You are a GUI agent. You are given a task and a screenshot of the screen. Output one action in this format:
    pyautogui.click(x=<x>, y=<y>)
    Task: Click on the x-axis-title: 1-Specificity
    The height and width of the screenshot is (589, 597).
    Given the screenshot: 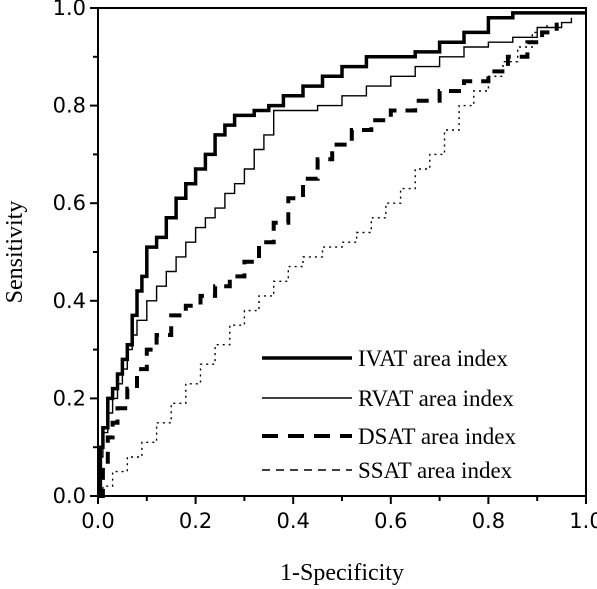 What is the action you would take?
    pyautogui.click(x=342, y=573)
    